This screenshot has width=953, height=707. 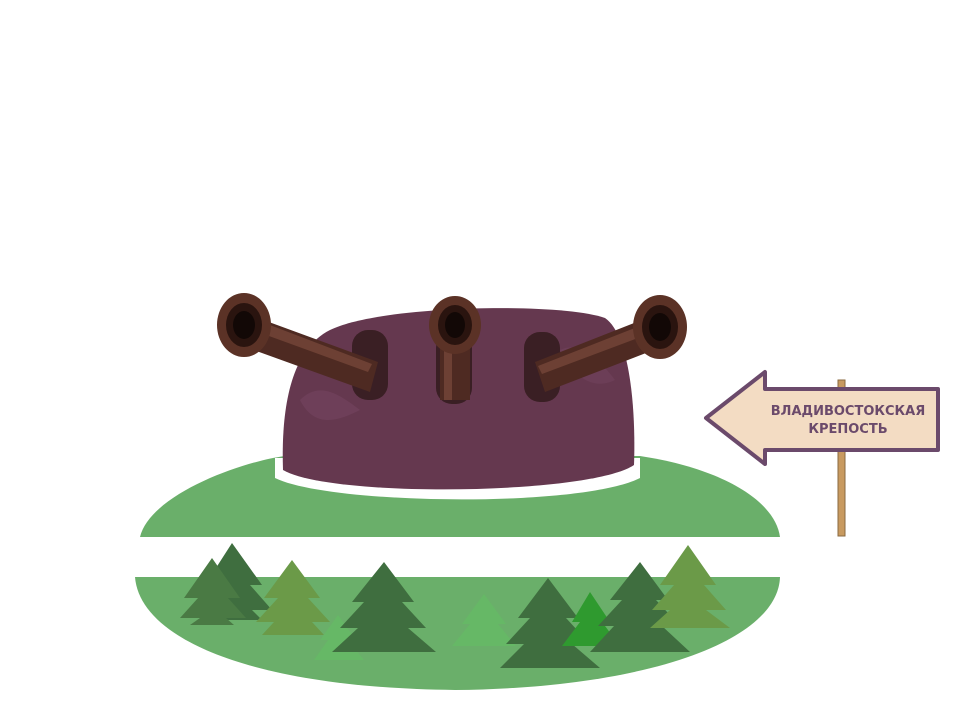 What do you see at coordinates (848, 411) in the screenshot?
I see `sign-text-line1: ВЛАДИВОСТОКСКАЯ` at bounding box center [848, 411].